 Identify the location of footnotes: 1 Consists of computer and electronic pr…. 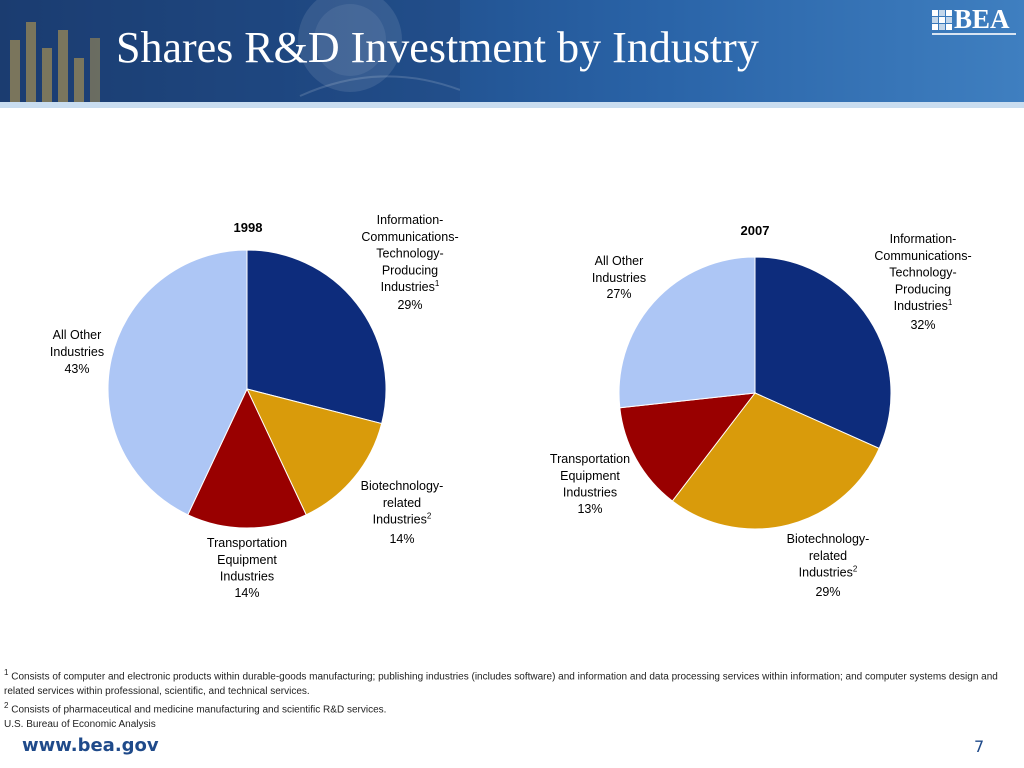
(511, 699).